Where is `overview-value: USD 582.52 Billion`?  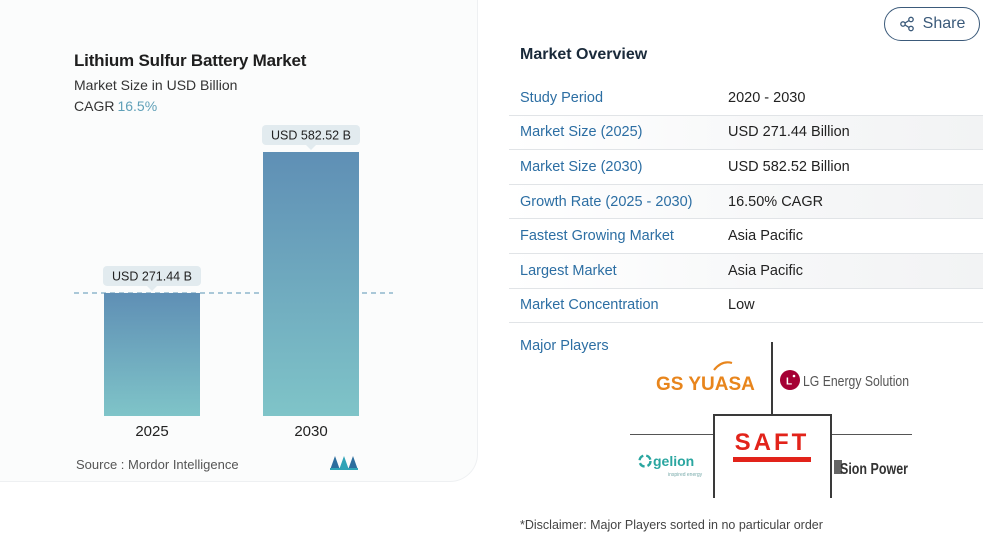
overview-value: USD 582.52 Billion is located at coordinates (789, 166).